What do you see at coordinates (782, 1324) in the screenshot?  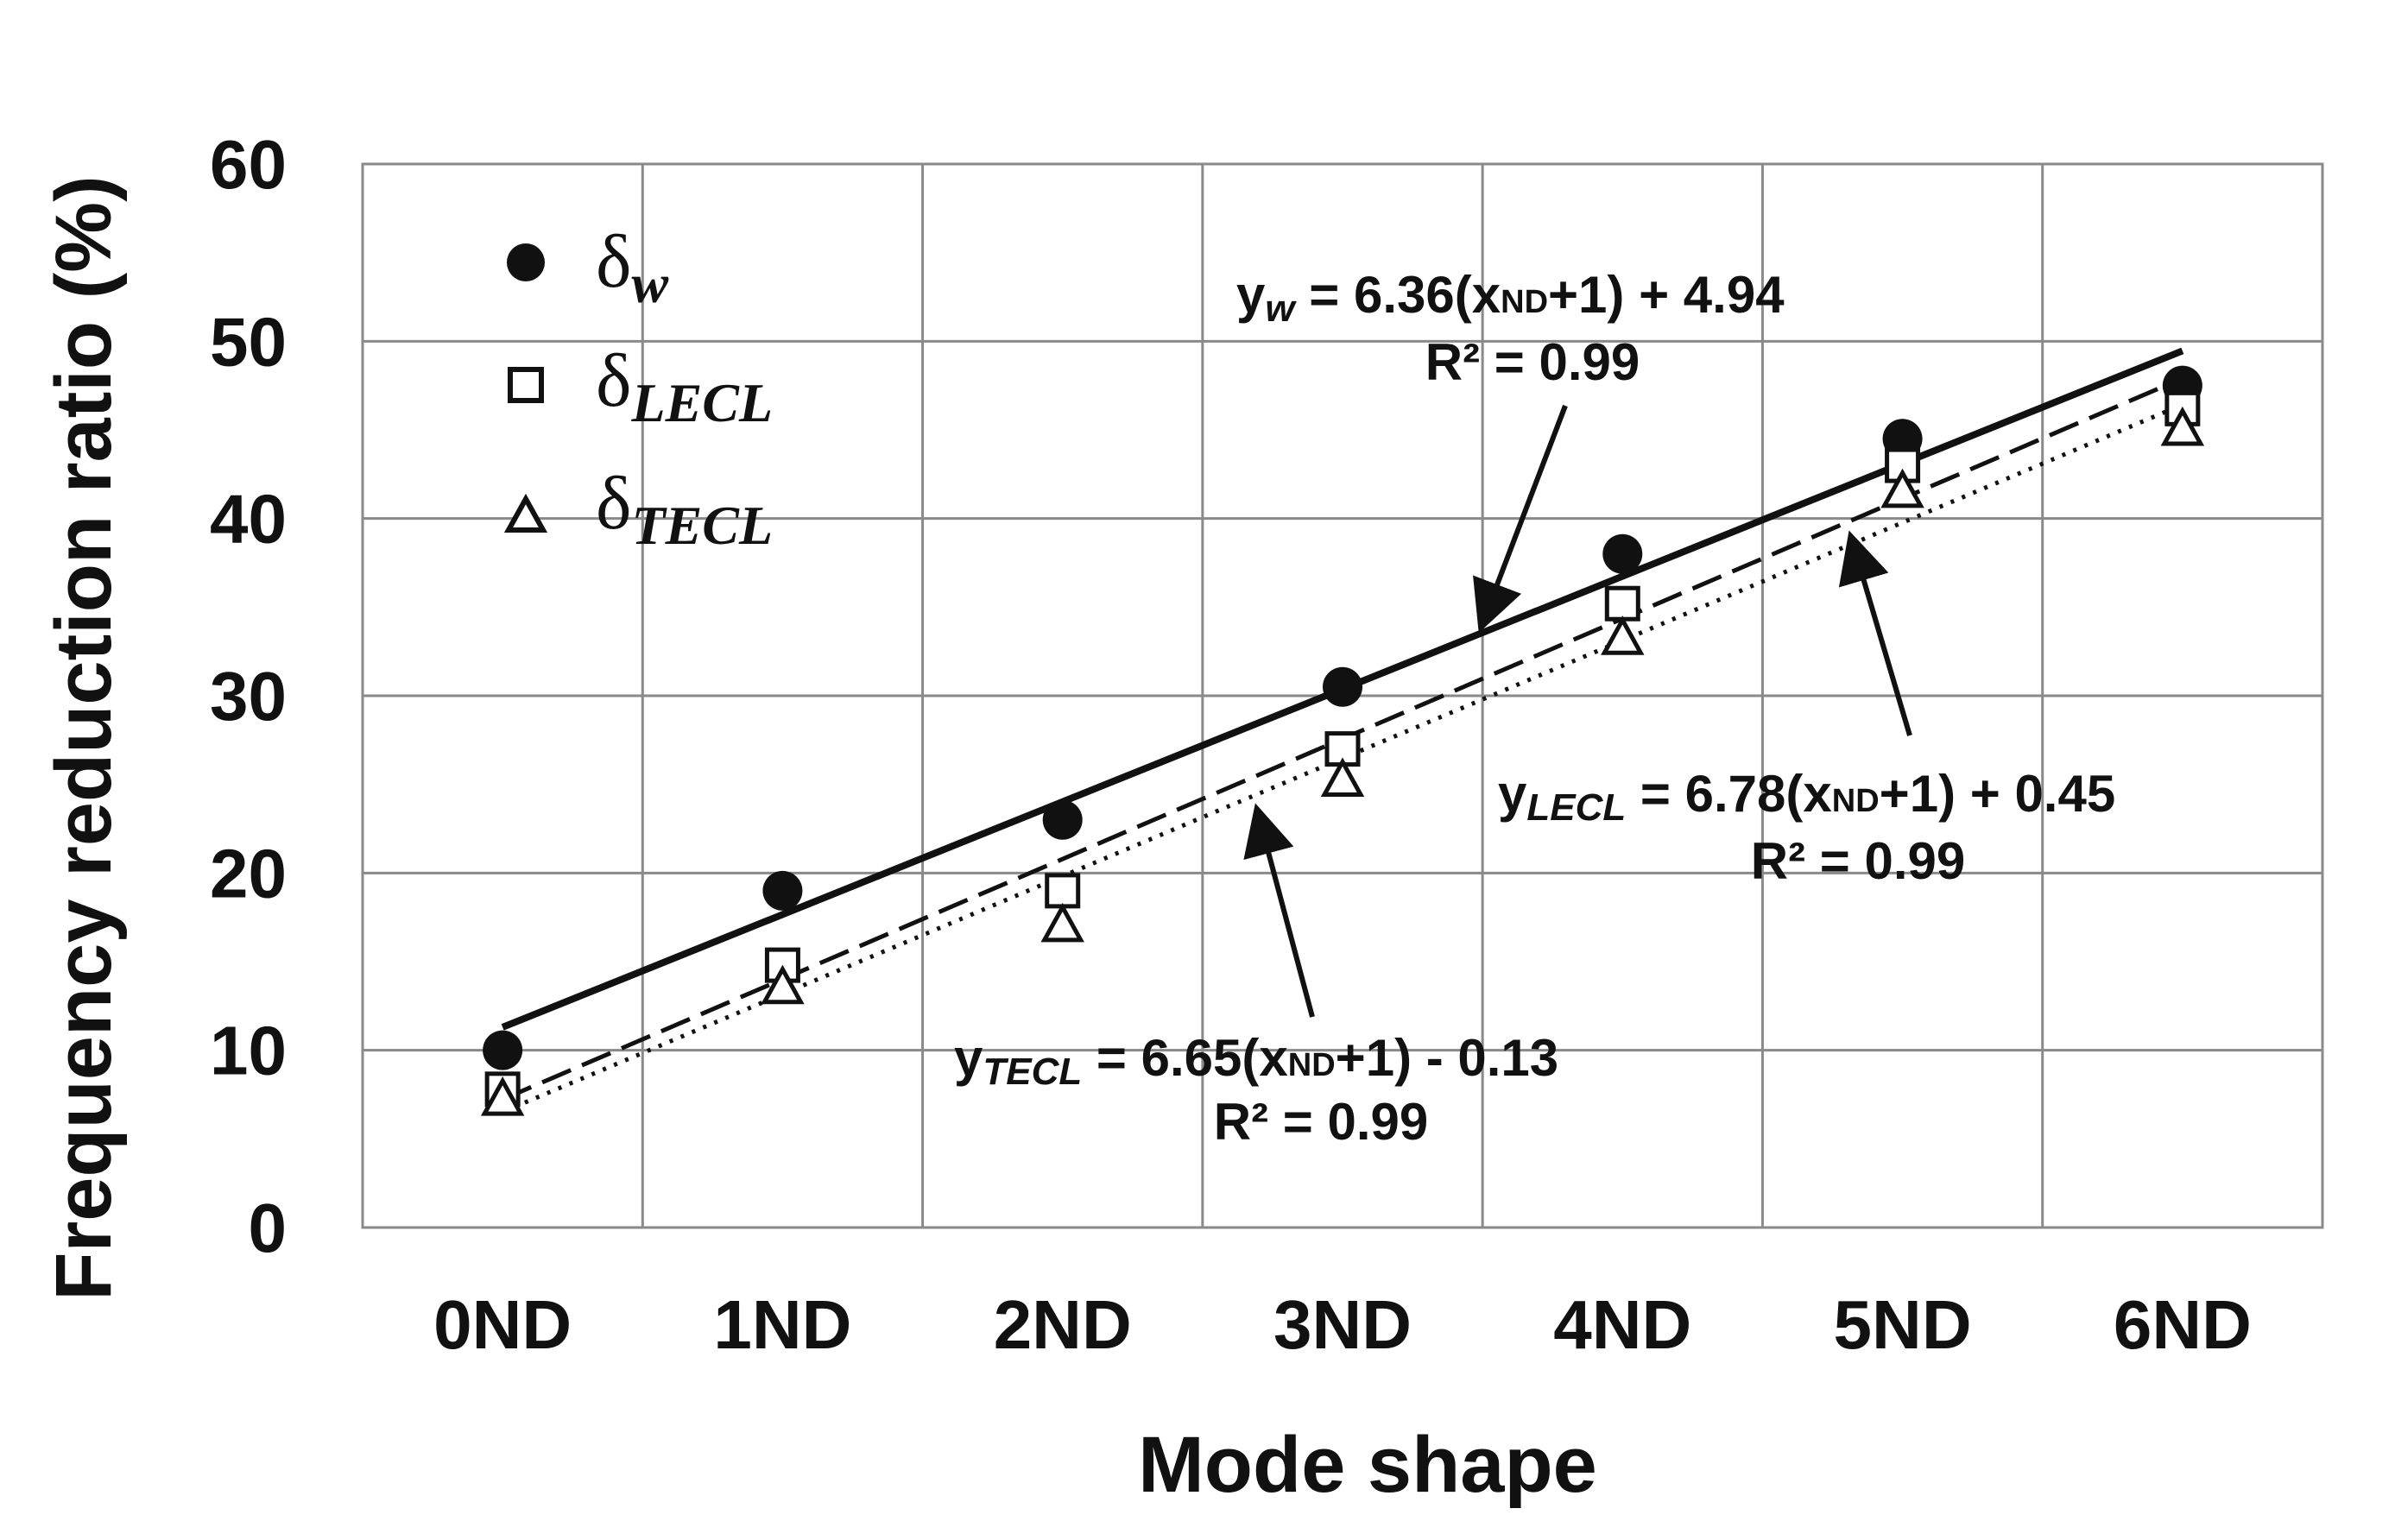 I see `x-tick-1ND: 1ND` at bounding box center [782, 1324].